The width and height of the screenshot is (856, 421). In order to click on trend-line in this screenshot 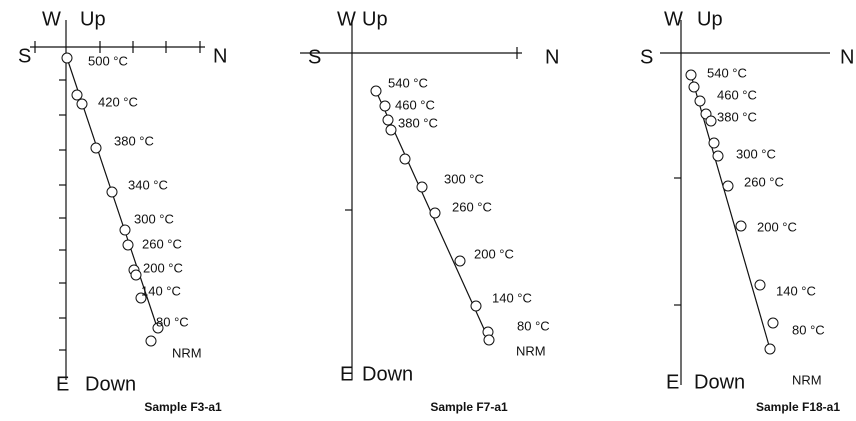, I will do `click(730, 212)`.